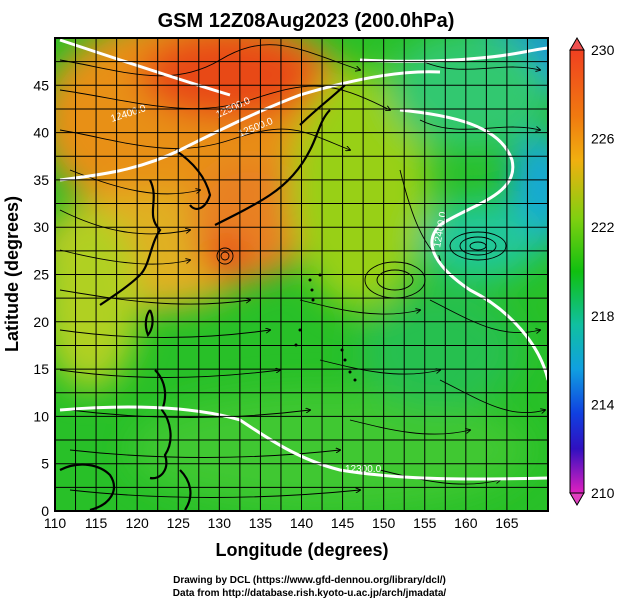  I want to click on x-tick-label: 120, so click(137, 523).